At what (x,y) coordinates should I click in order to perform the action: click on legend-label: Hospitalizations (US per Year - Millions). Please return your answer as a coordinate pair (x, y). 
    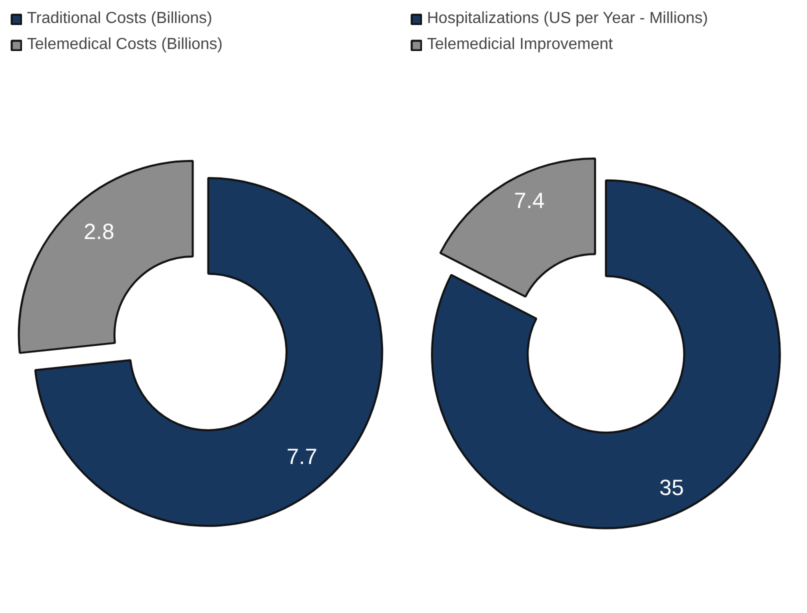
    Looking at the image, I should click on (567, 19).